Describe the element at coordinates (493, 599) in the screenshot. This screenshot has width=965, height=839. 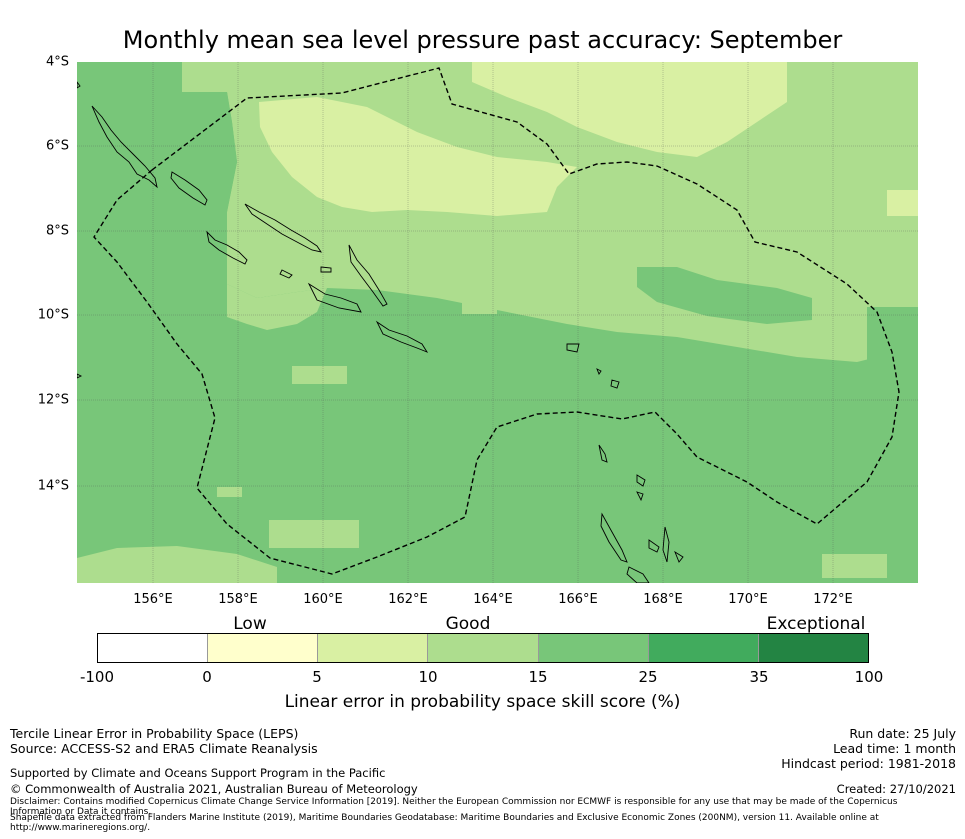
I see `lon-tick-164e: 164°E` at that location.